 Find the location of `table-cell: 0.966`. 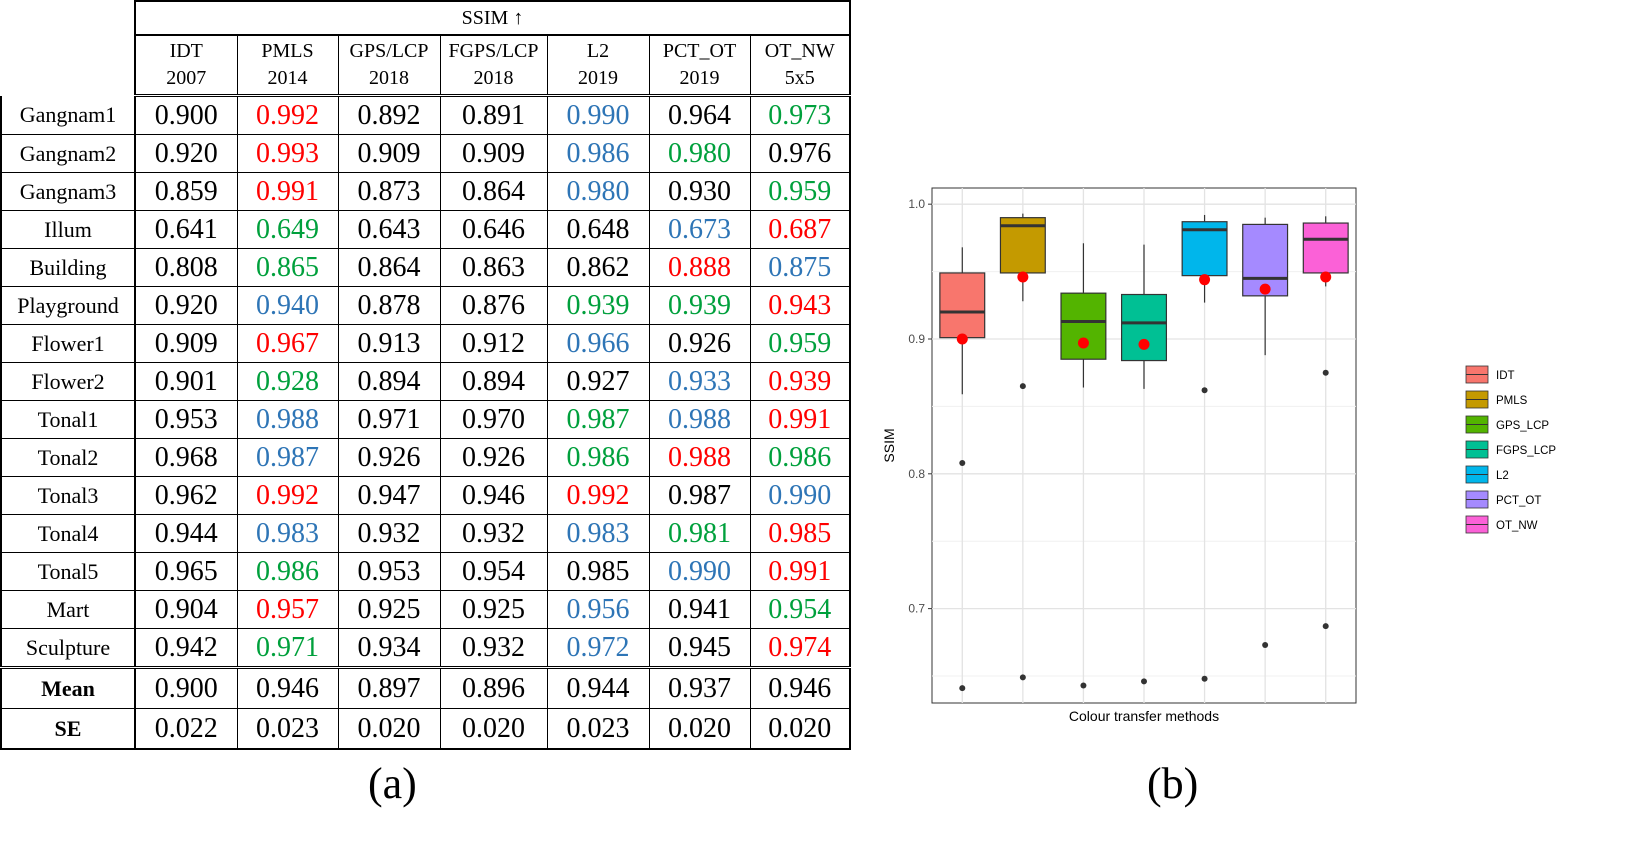

table-cell: 0.966 is located at coordinates (598, 343).